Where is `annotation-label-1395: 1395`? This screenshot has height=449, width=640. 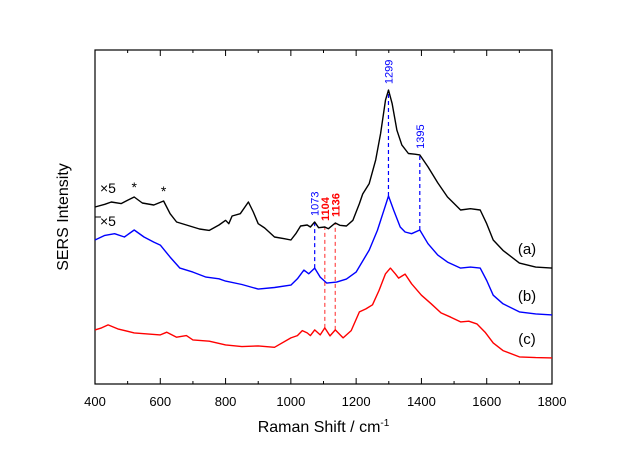
annotation-label-1395: 1395 is located at coordinates (421, 136).